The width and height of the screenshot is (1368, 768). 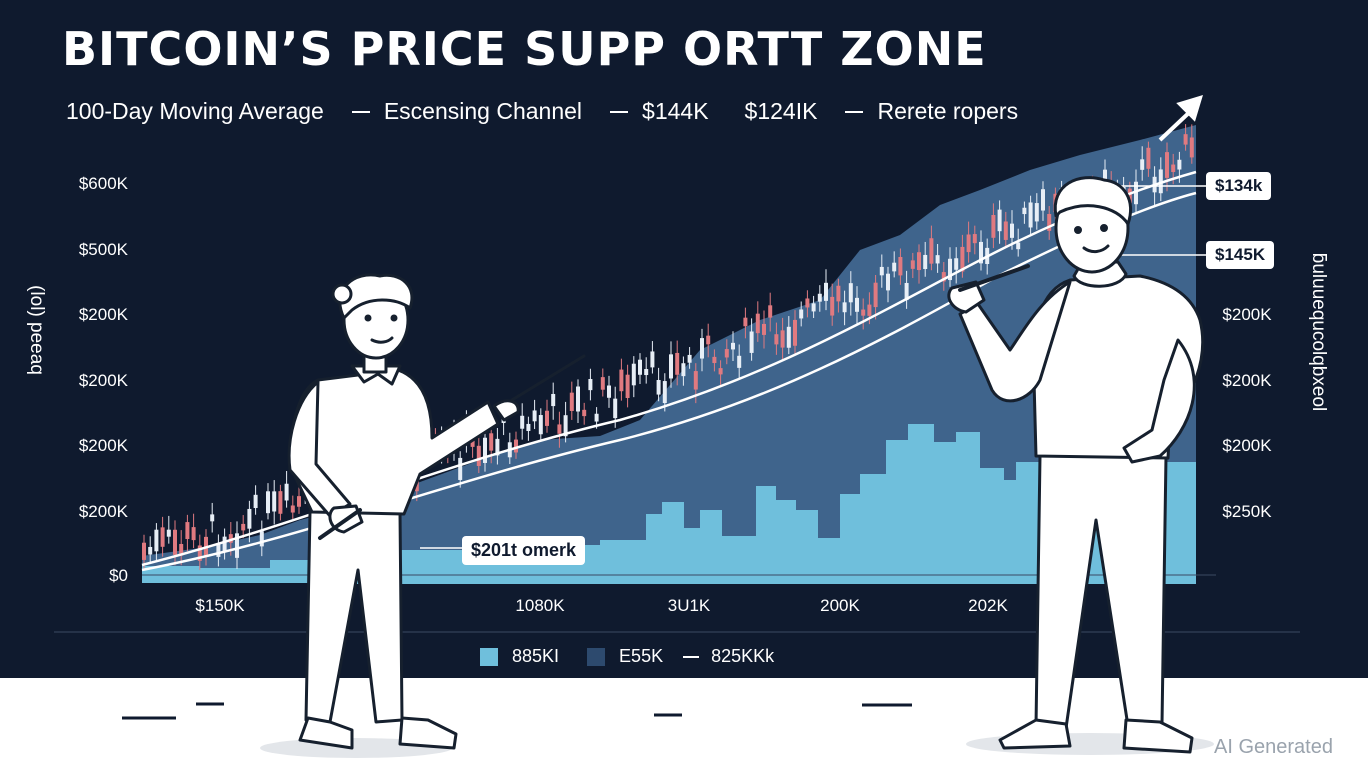 I want to click on x-tick: $150K, so click(x=220, y=605).